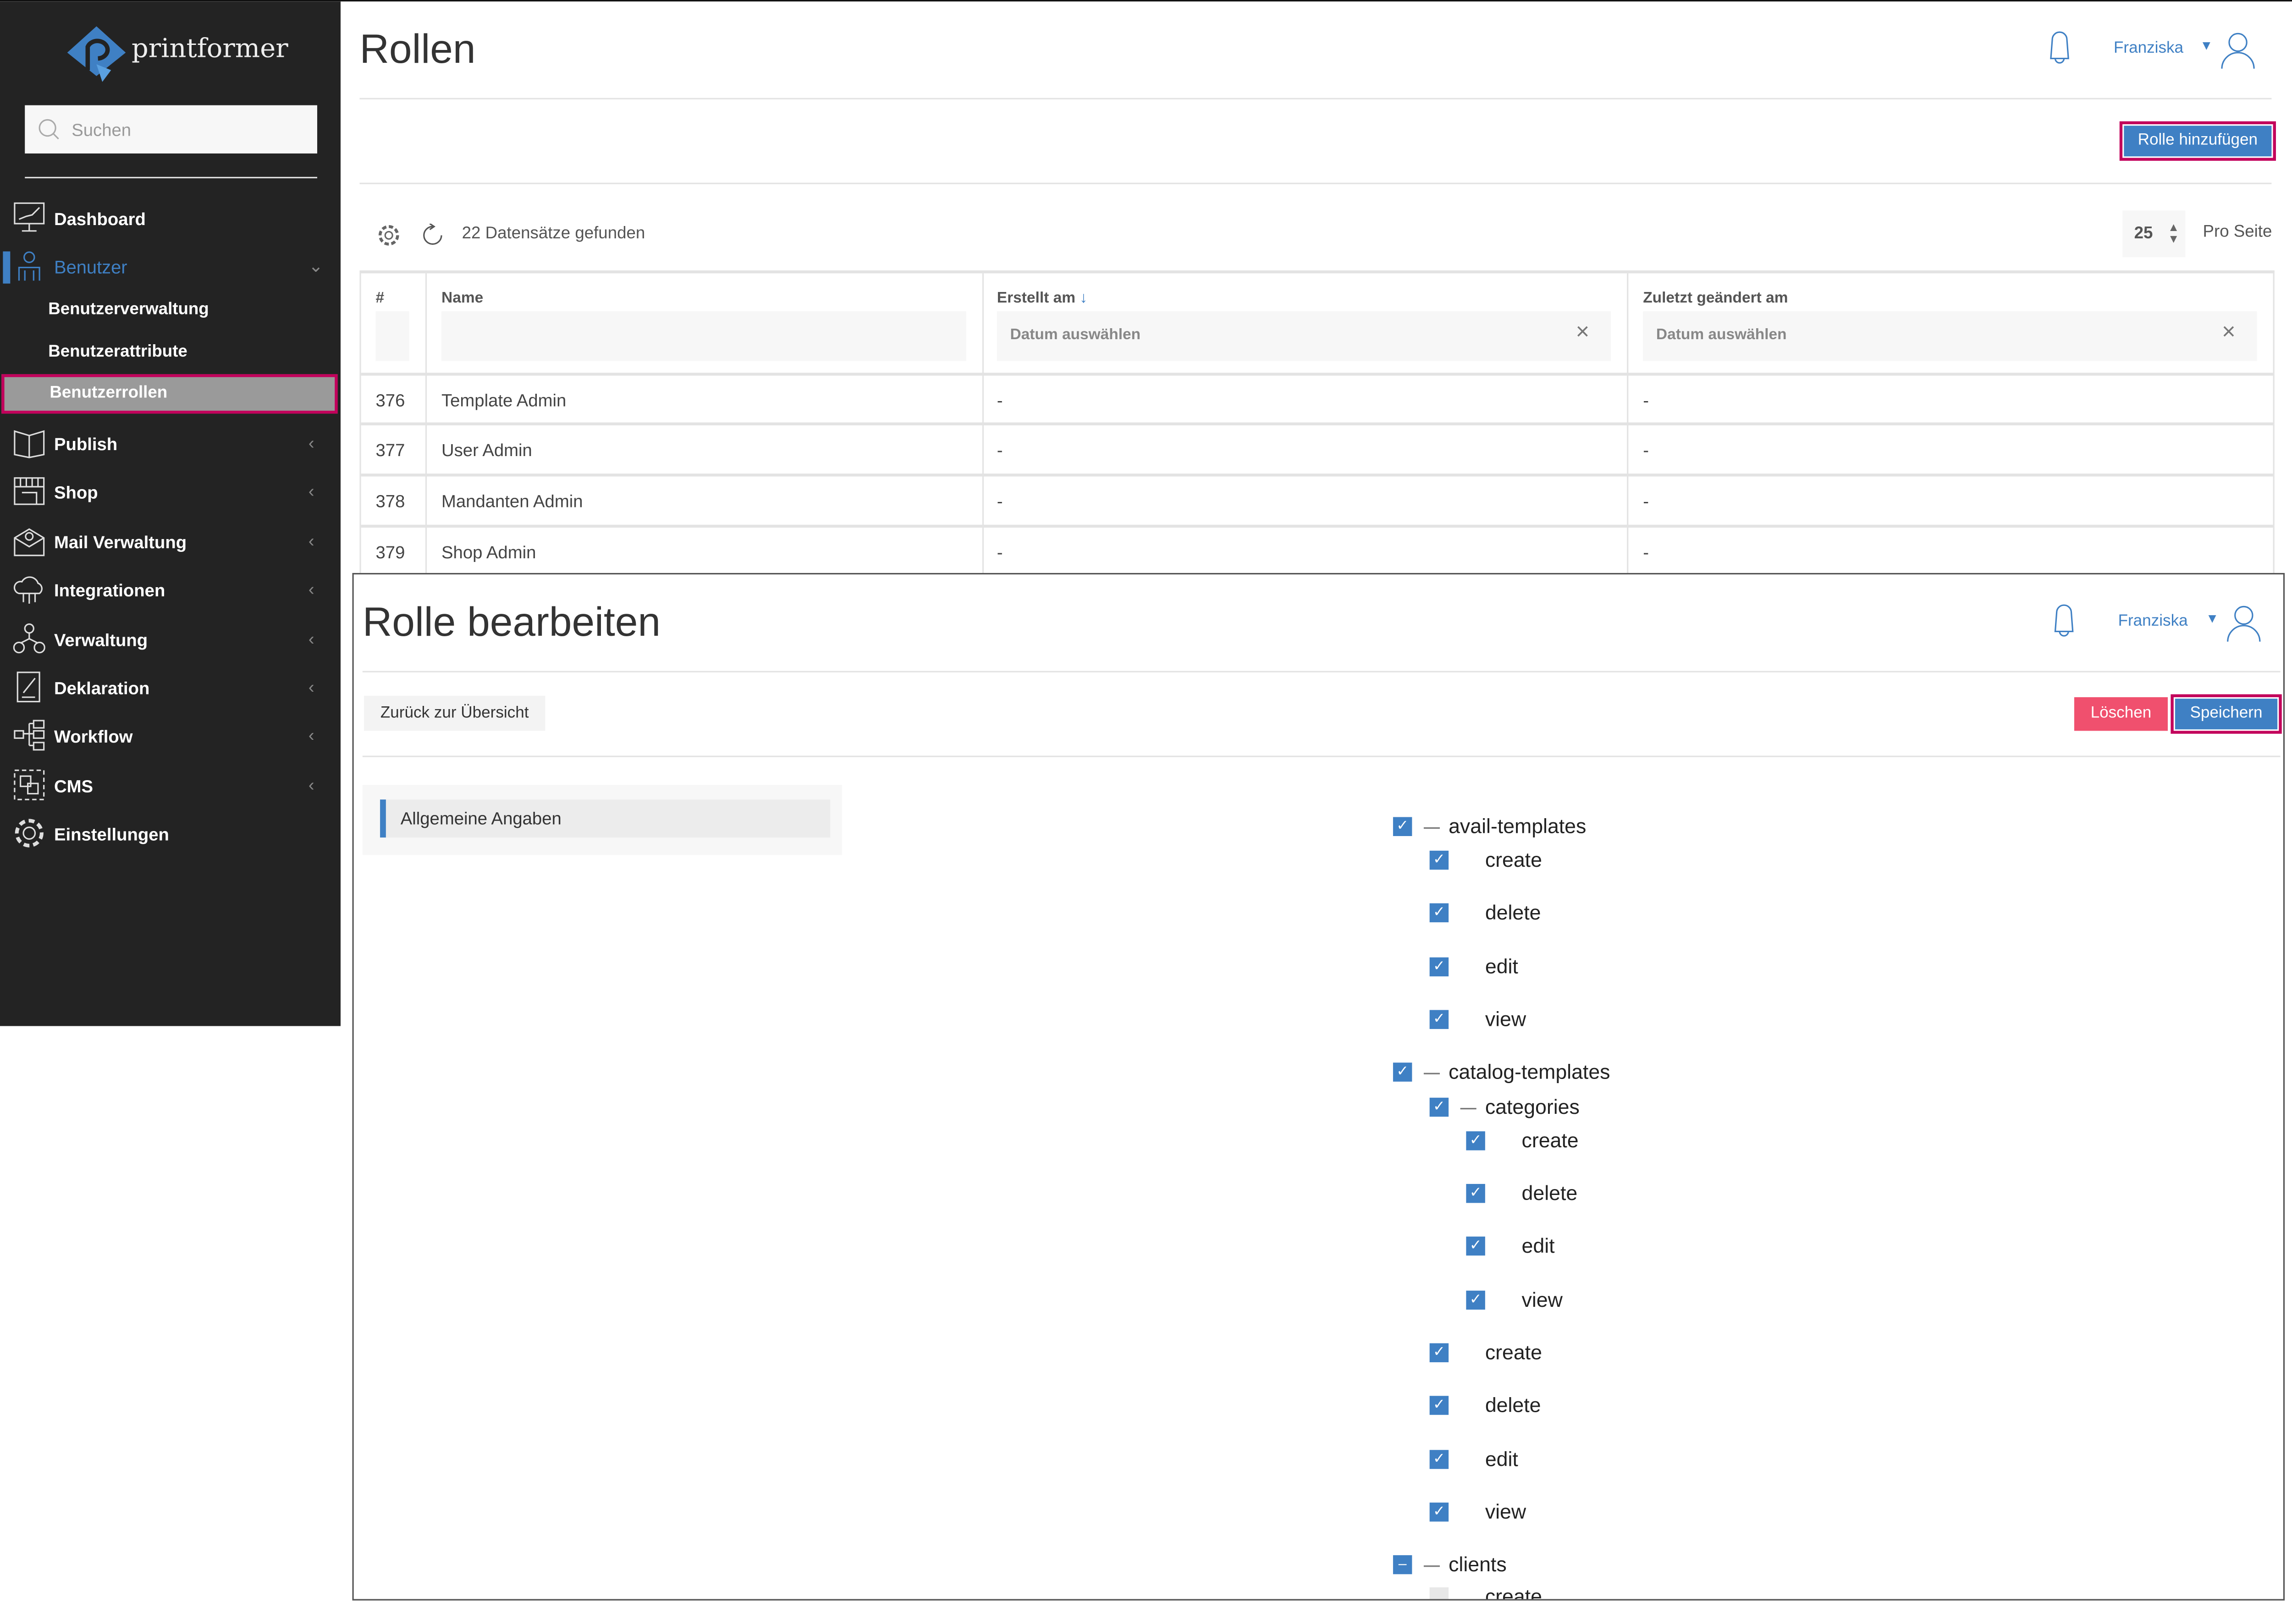 The width and height of the screenshot is (2292, 1624). Describe the element at coordinates (2197, 141) in the screenshot. I see `add-role-button: Rolle hinzufügen` at that location.